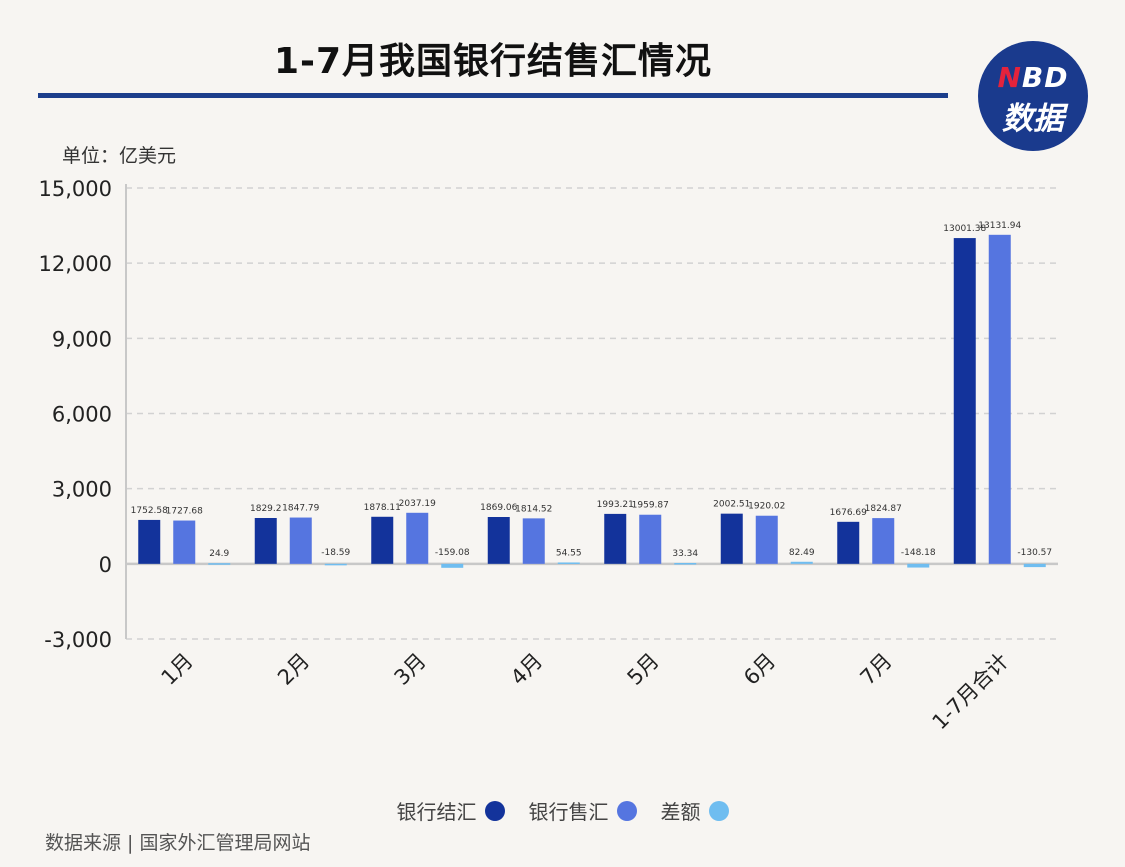  Describe the element at coordinates (883, 509) in the screenshot. I see `data-label: 1824.87` at that location.